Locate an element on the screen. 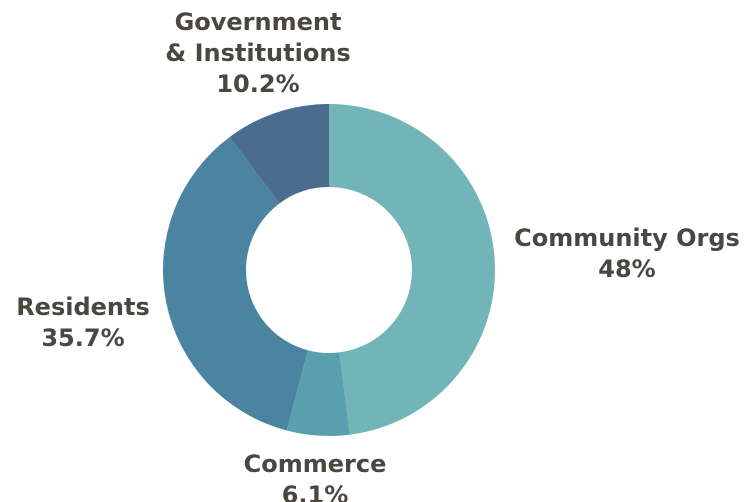  slice-value-label-0: 48% is located at coordinates (626, 269).